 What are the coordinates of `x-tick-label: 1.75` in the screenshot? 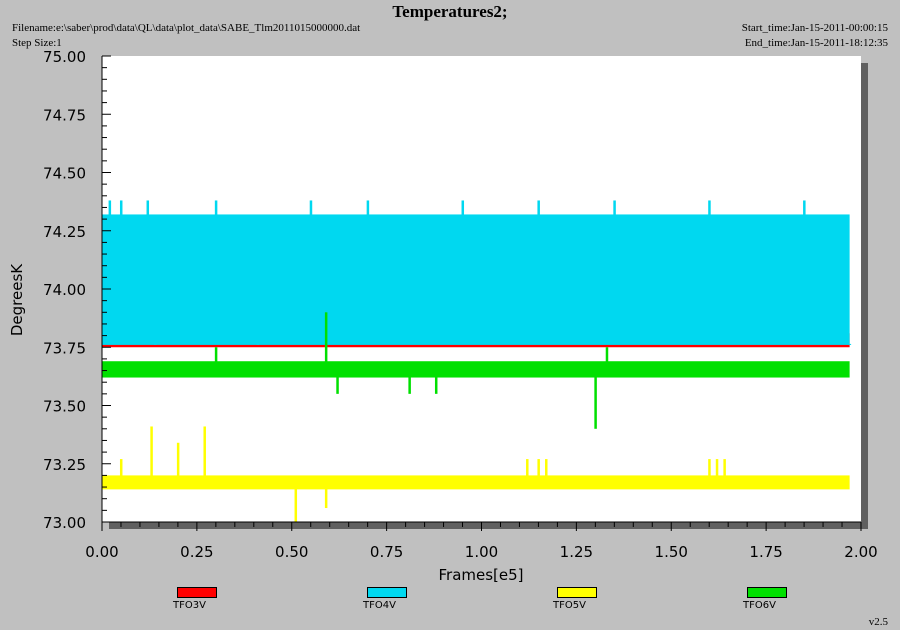 It's located at (765, 552).